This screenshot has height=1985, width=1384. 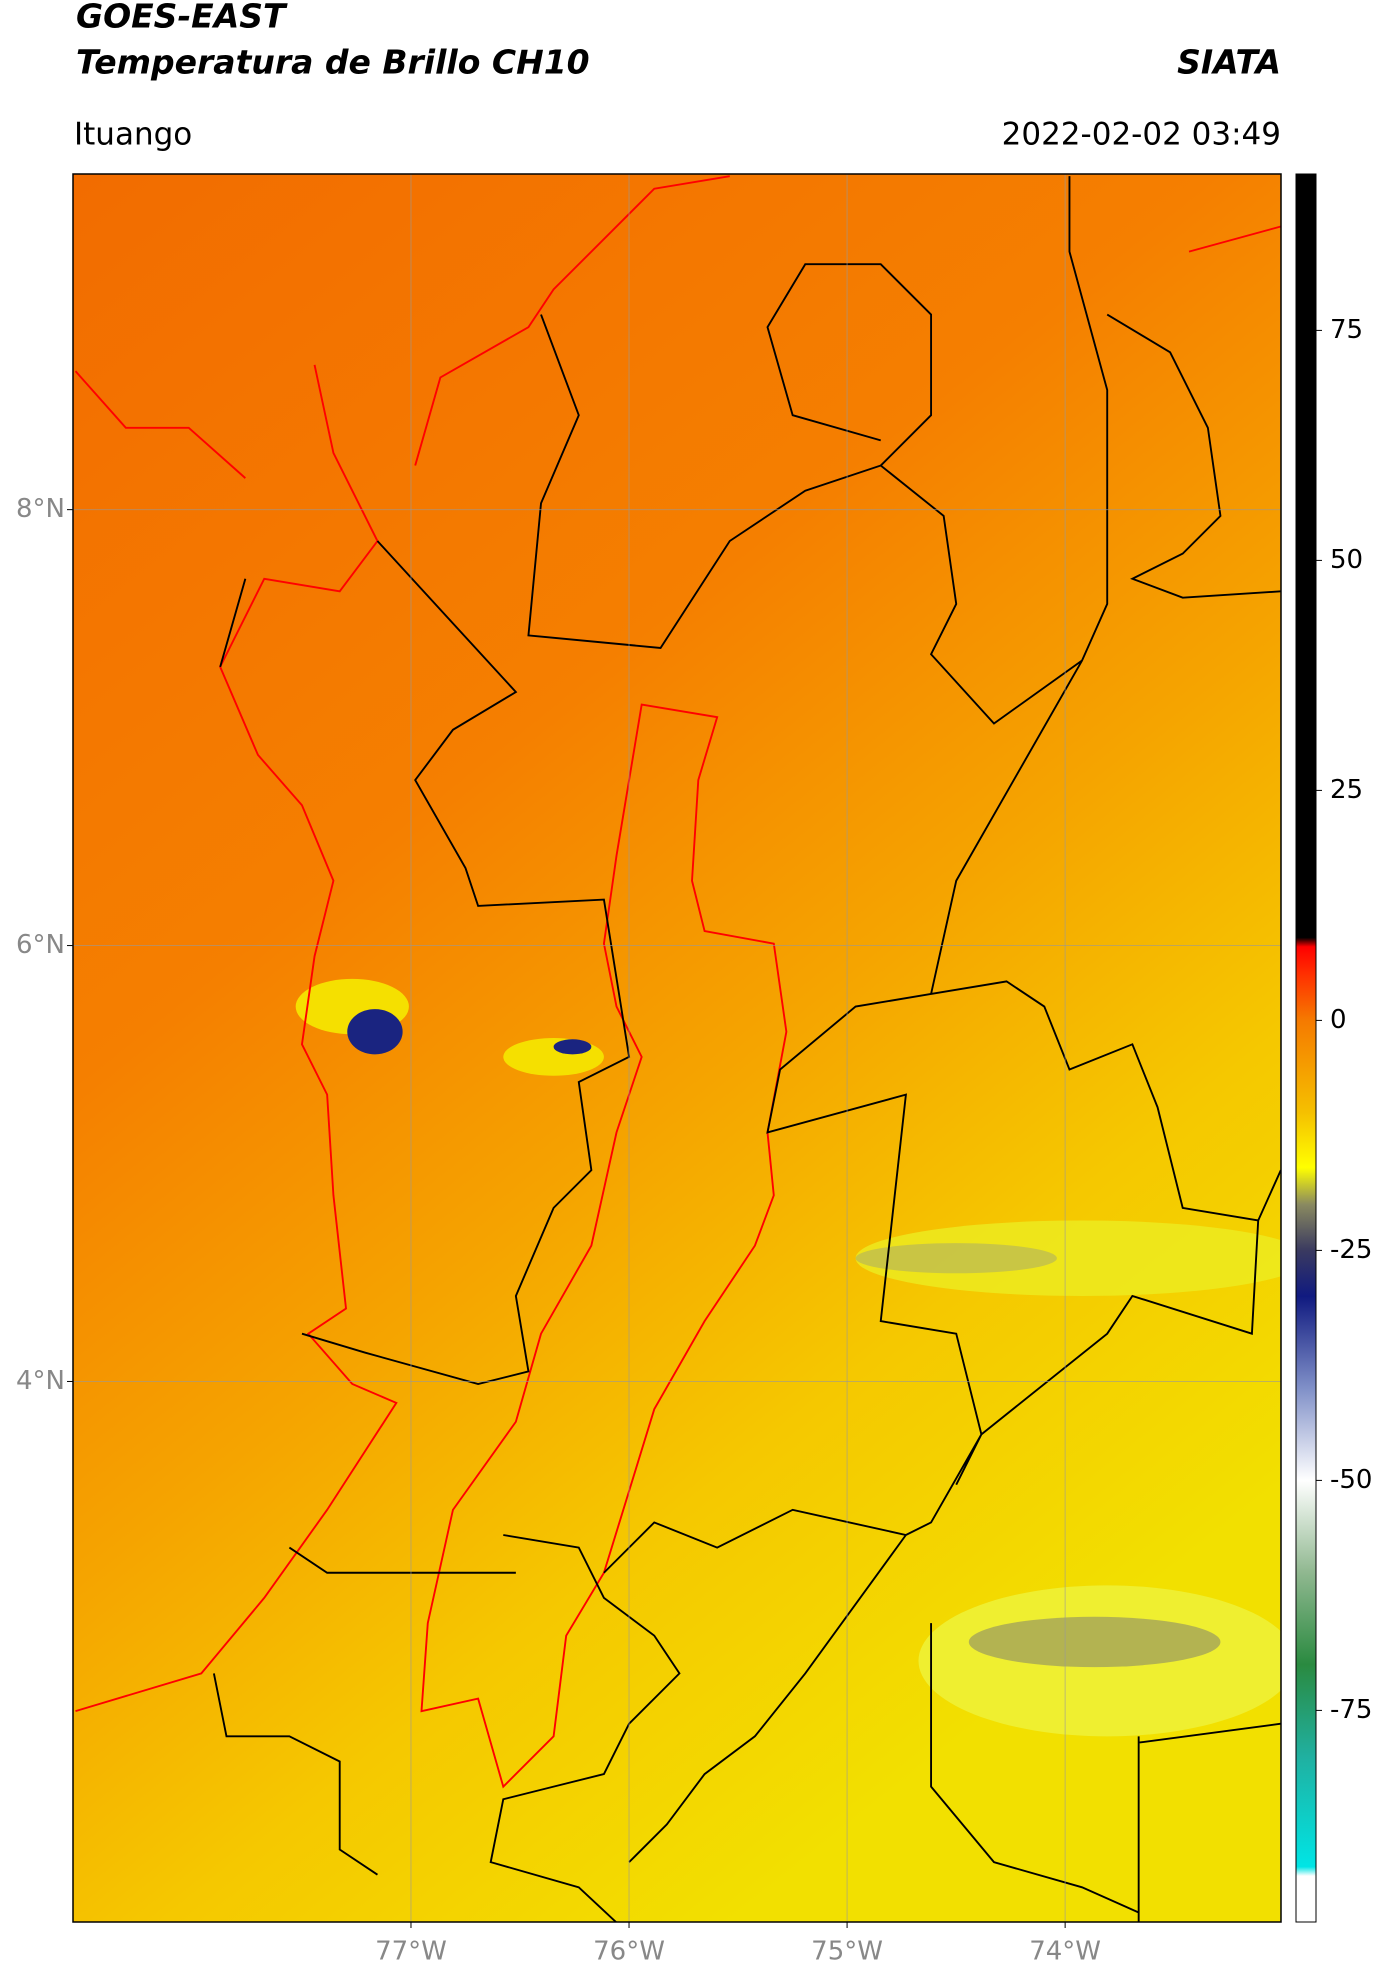 I want to click on colorbar-tick-label: 0, so click(x=1338, y=1020).